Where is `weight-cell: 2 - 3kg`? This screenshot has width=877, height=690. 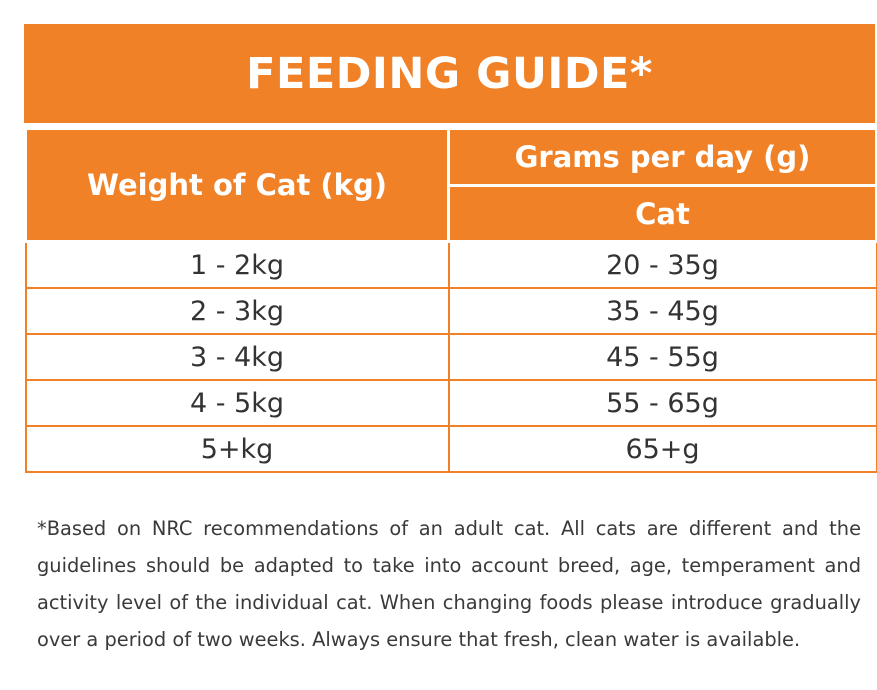 weight-cell: 2 - 3kg is located at coordinates (237, 311).